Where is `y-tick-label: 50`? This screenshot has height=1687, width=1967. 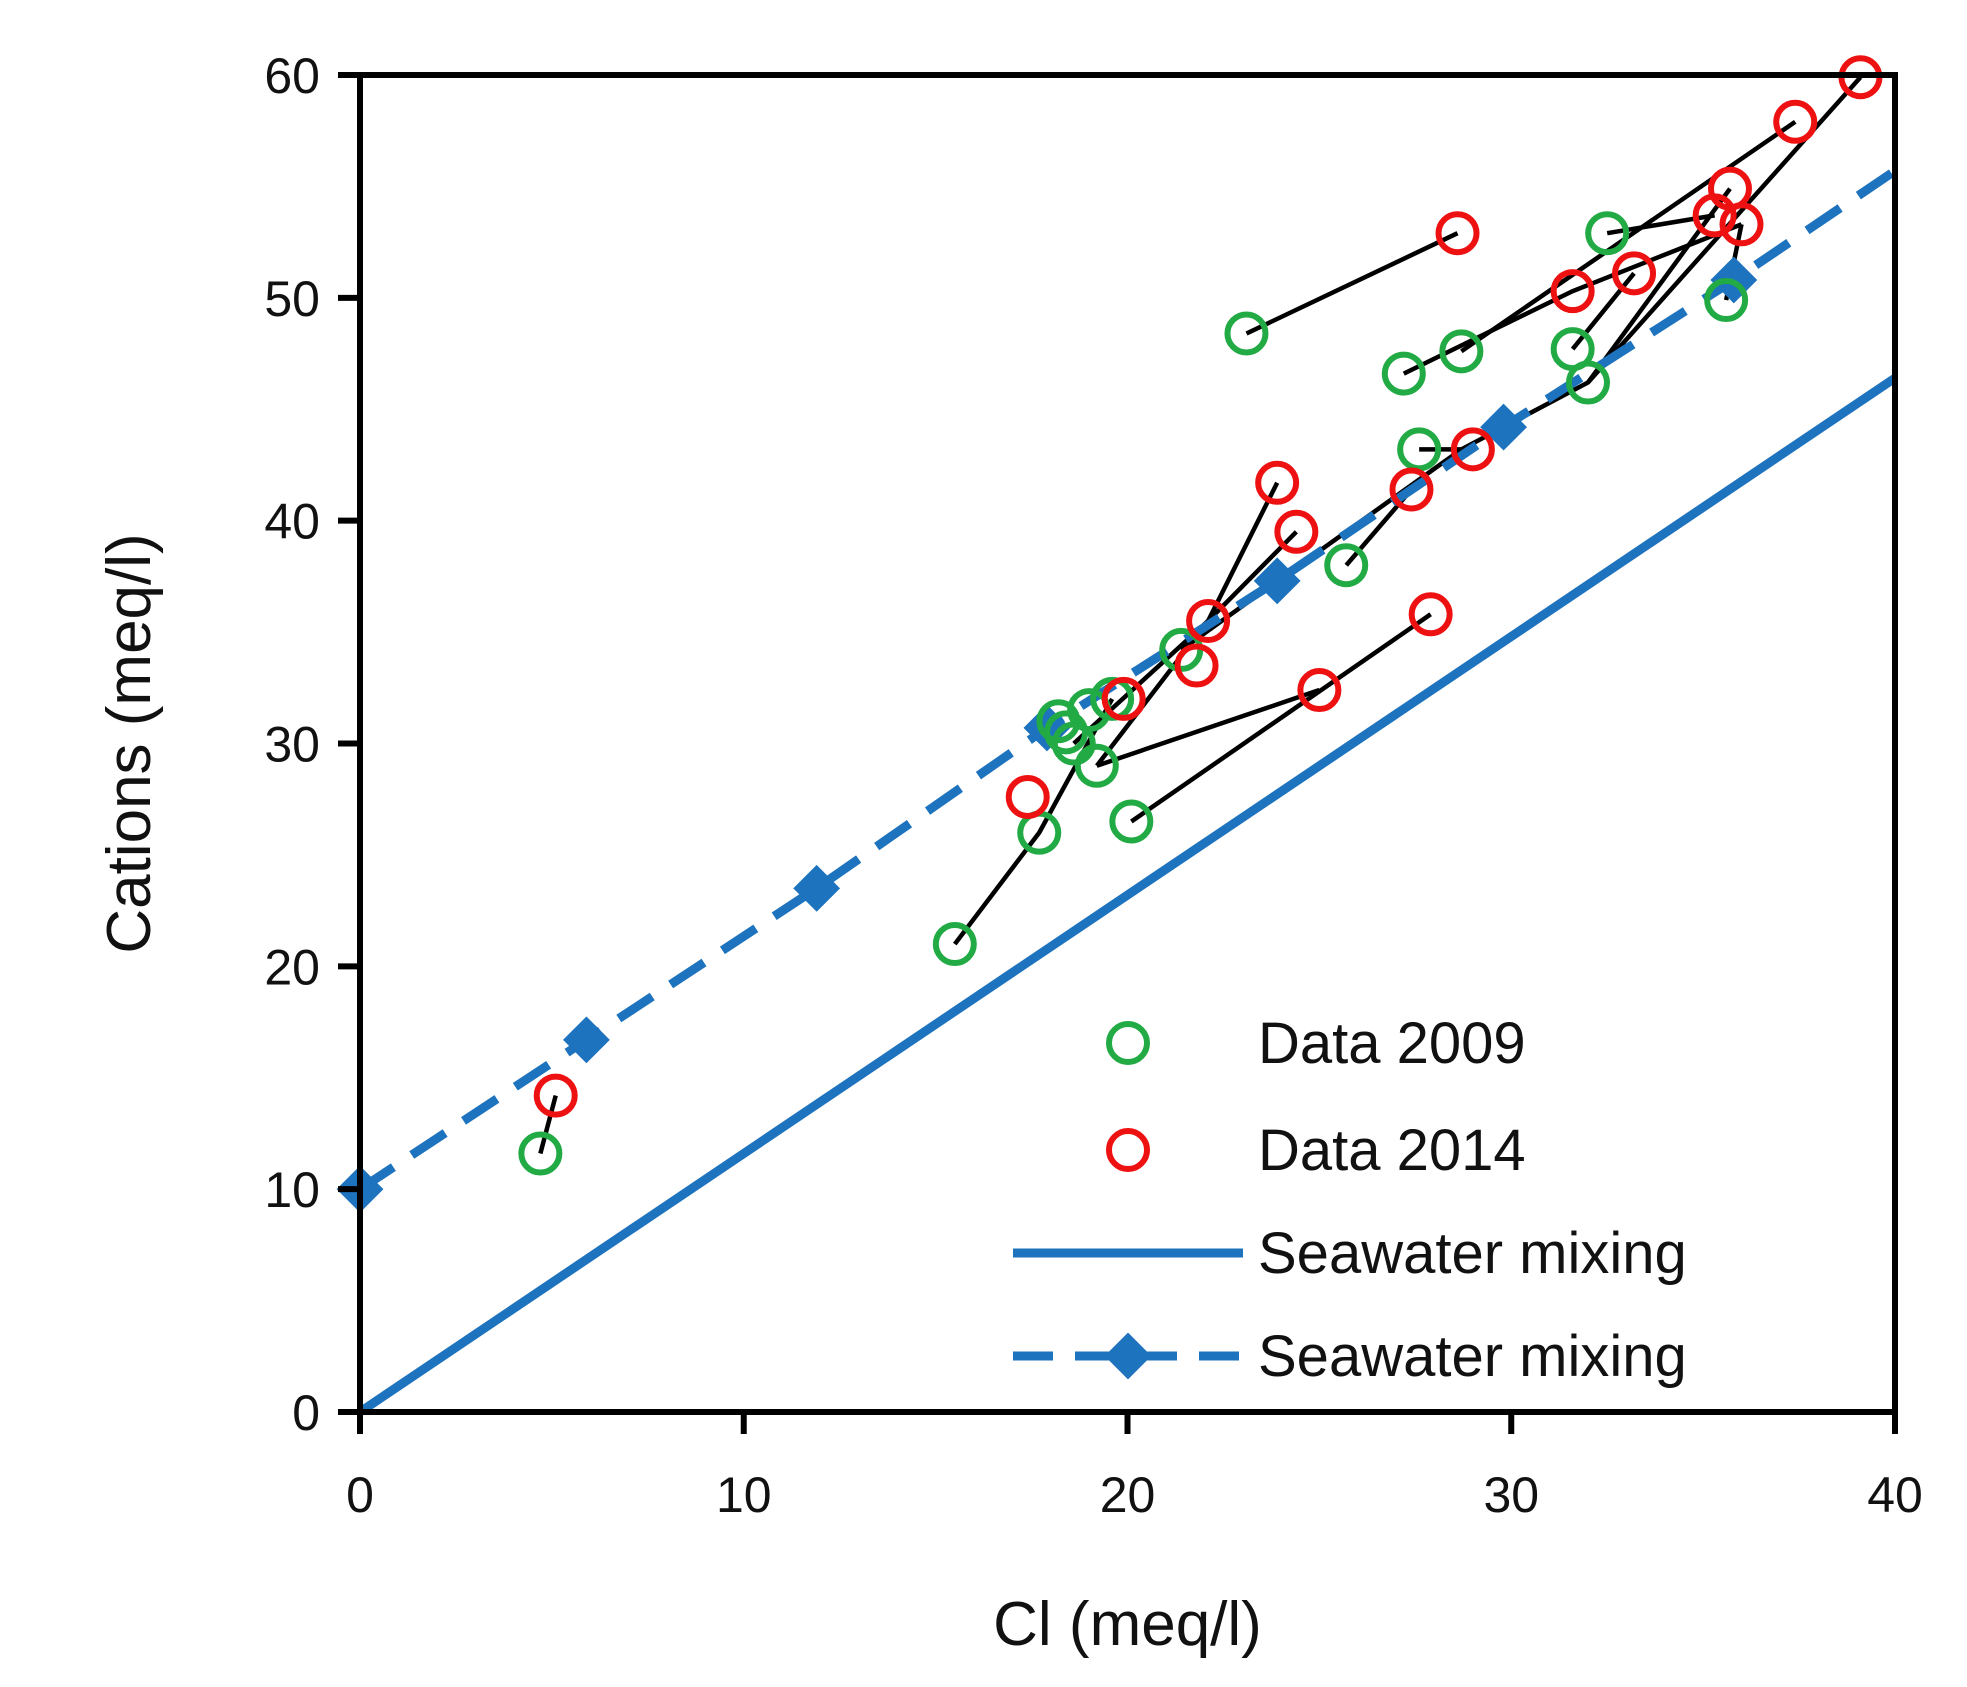
y-tick-label: 50 is located at coordinates (292, 299).